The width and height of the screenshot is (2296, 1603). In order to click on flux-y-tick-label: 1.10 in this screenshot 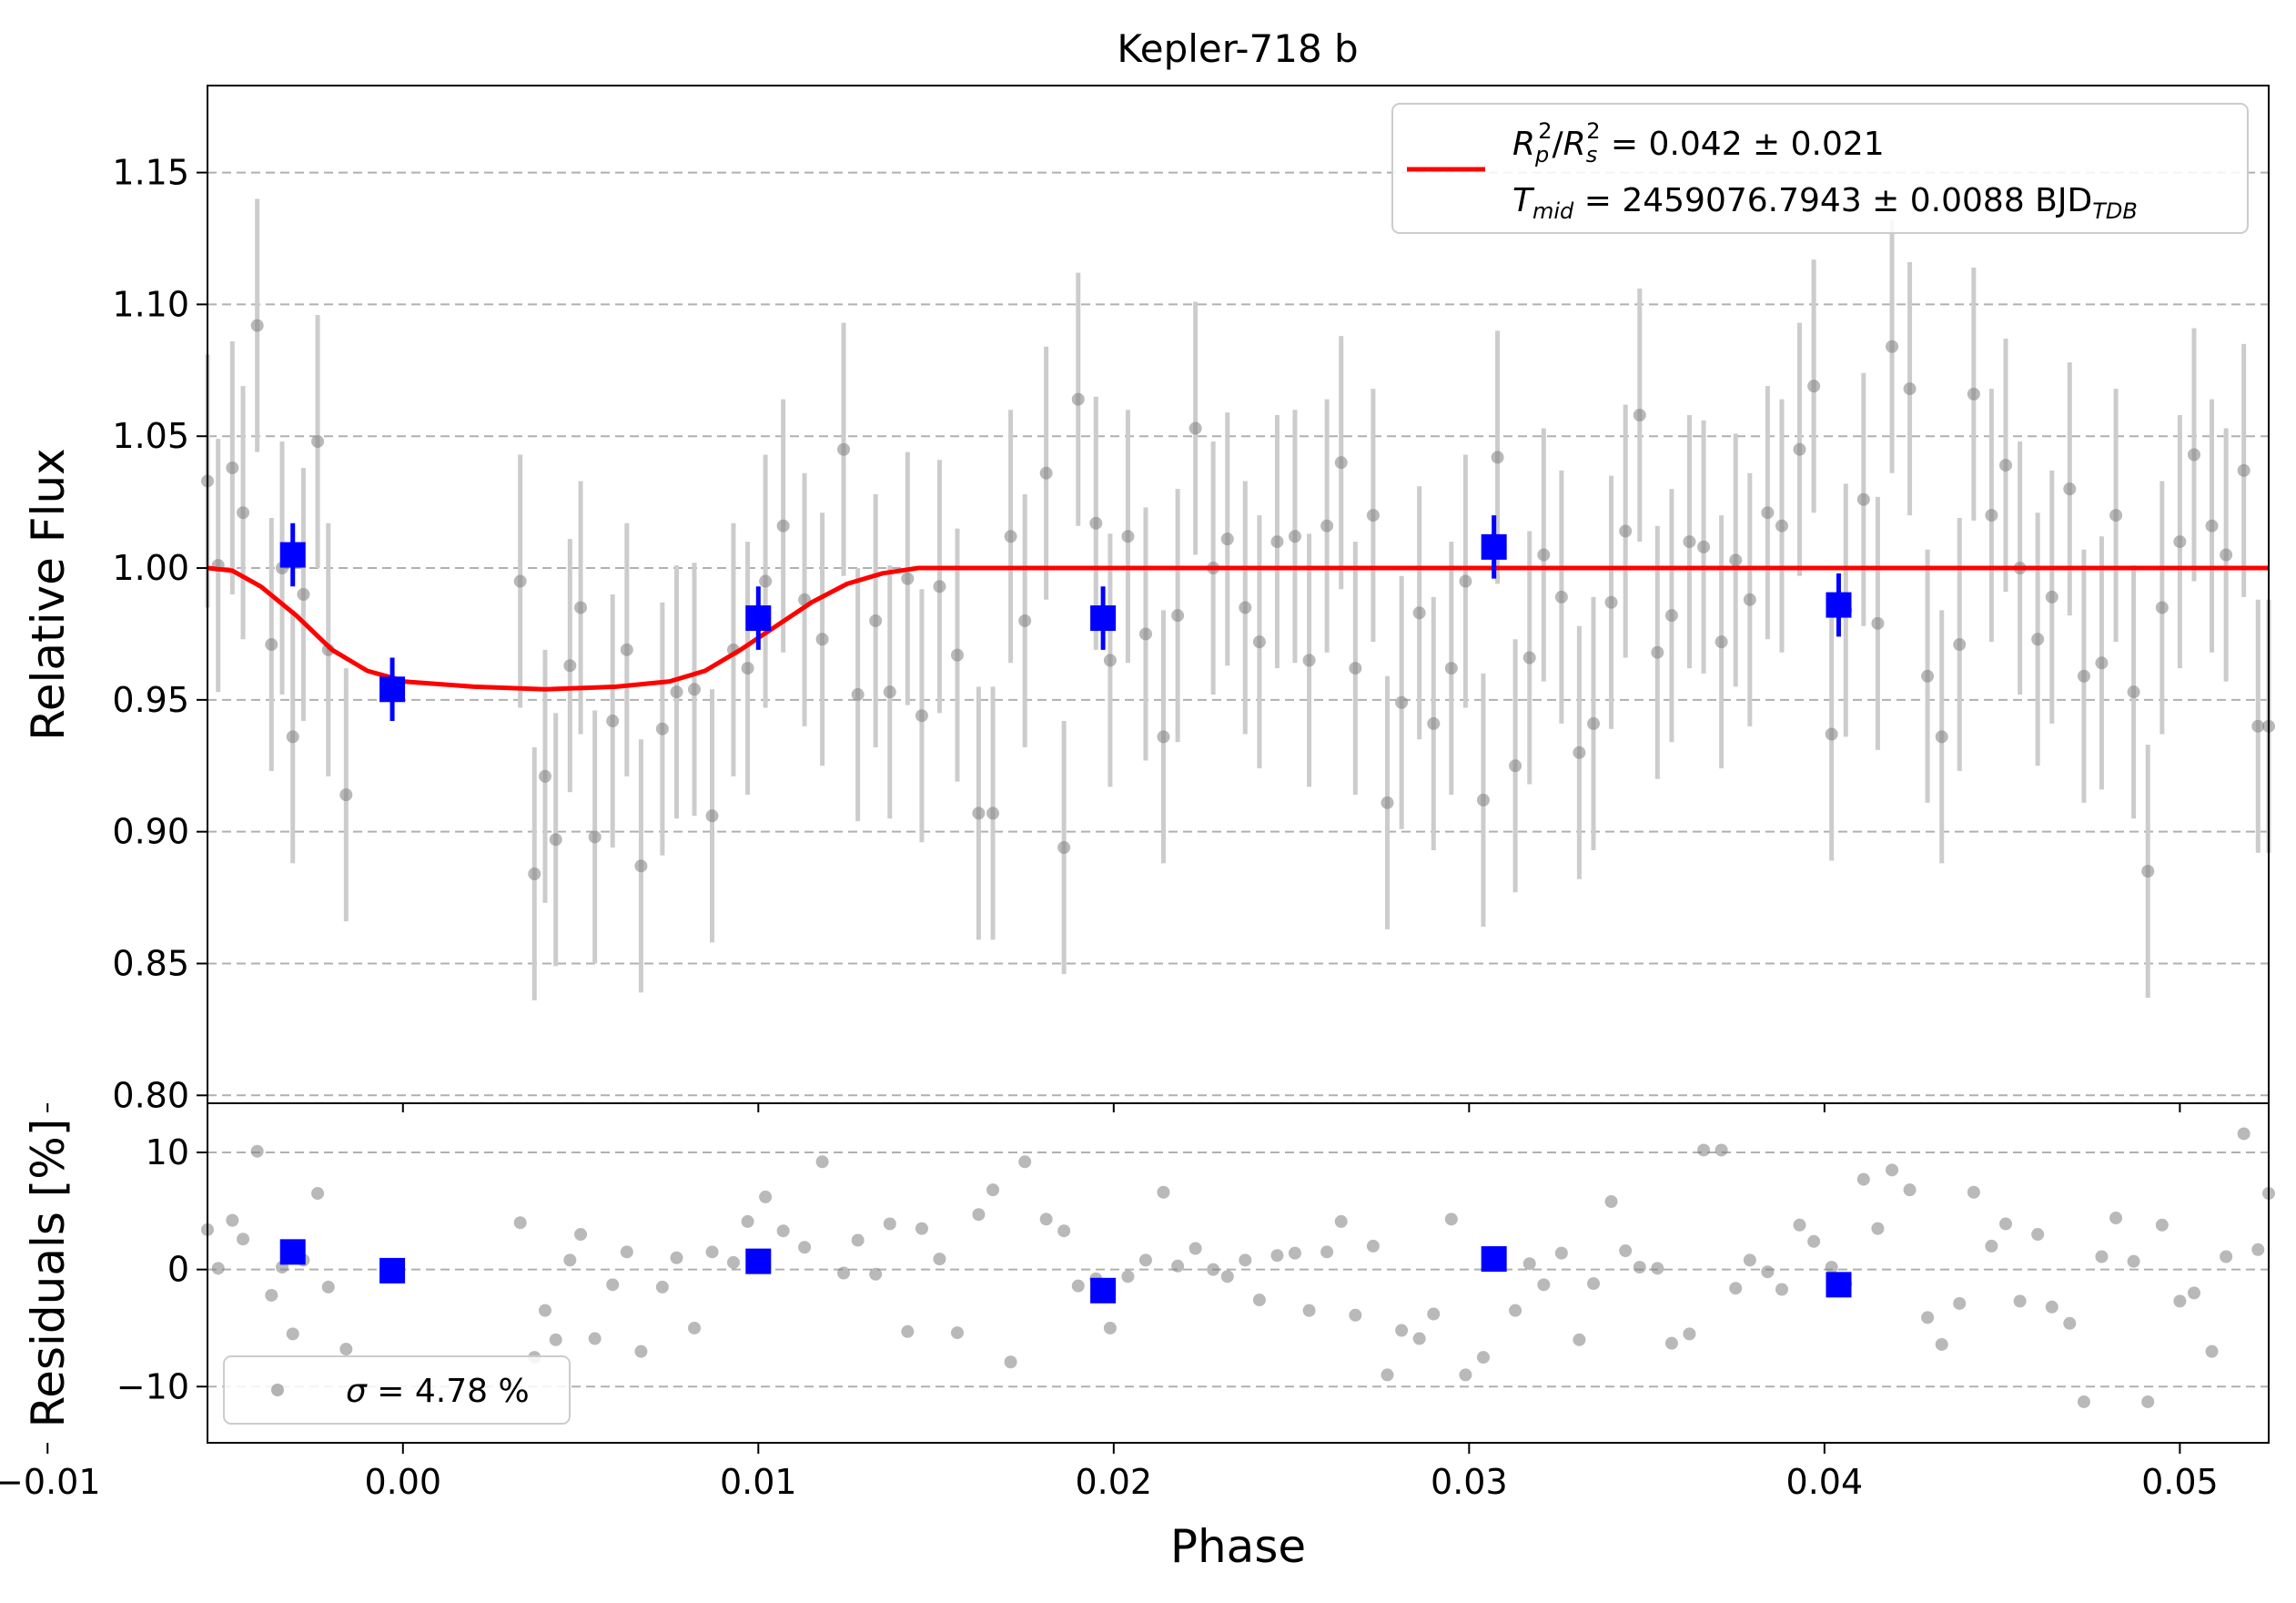, I will do `click(151, 304)`.